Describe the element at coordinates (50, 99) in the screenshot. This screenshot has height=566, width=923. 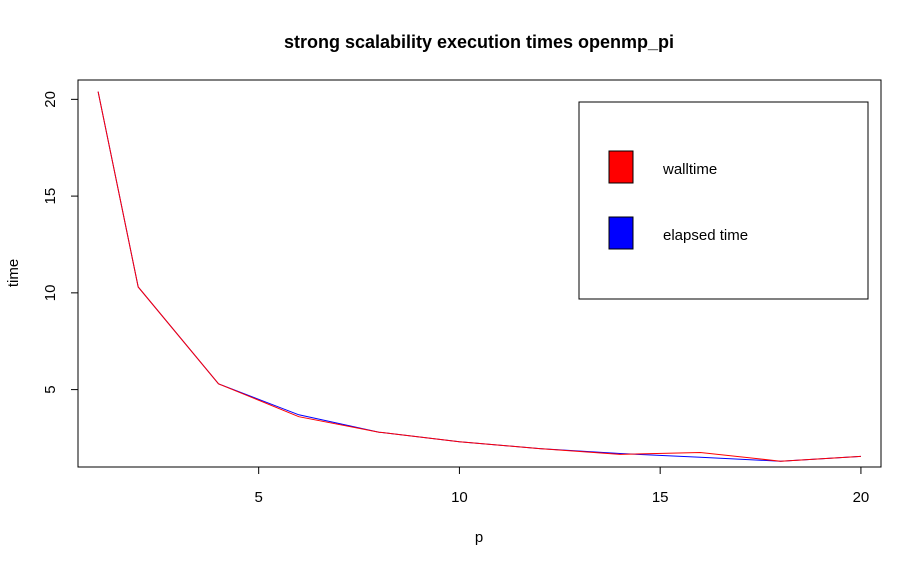
I see `y-tick-label: 20` at that location.